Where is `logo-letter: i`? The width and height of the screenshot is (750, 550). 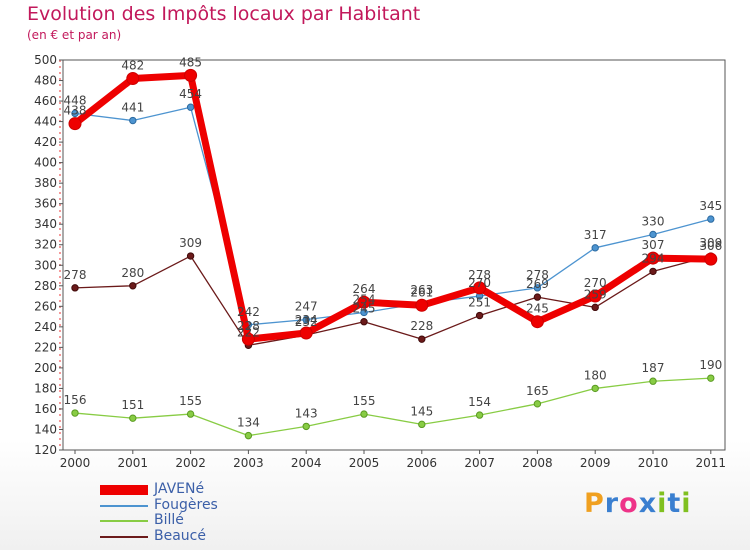 logo-letter: i is located at coordinates (662, 503).